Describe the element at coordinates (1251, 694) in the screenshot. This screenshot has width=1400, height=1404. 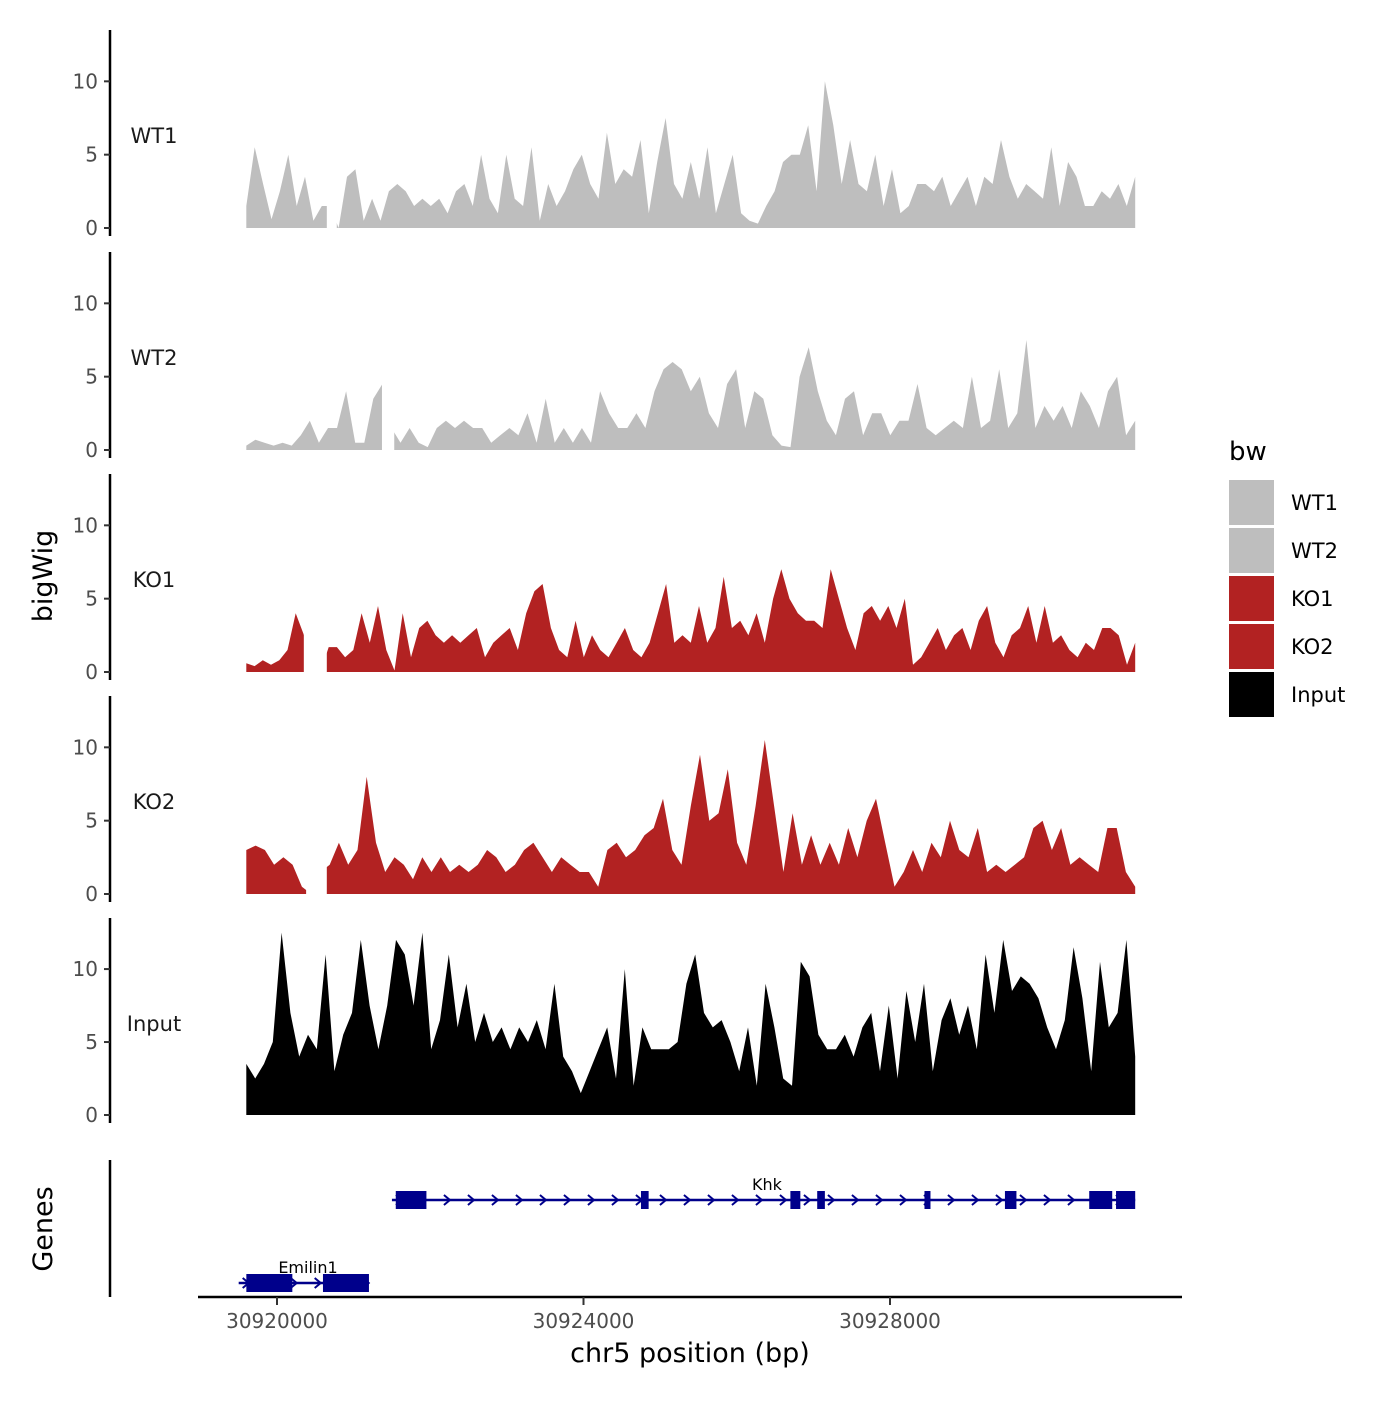
I see `legend-swatch-input` at that location.